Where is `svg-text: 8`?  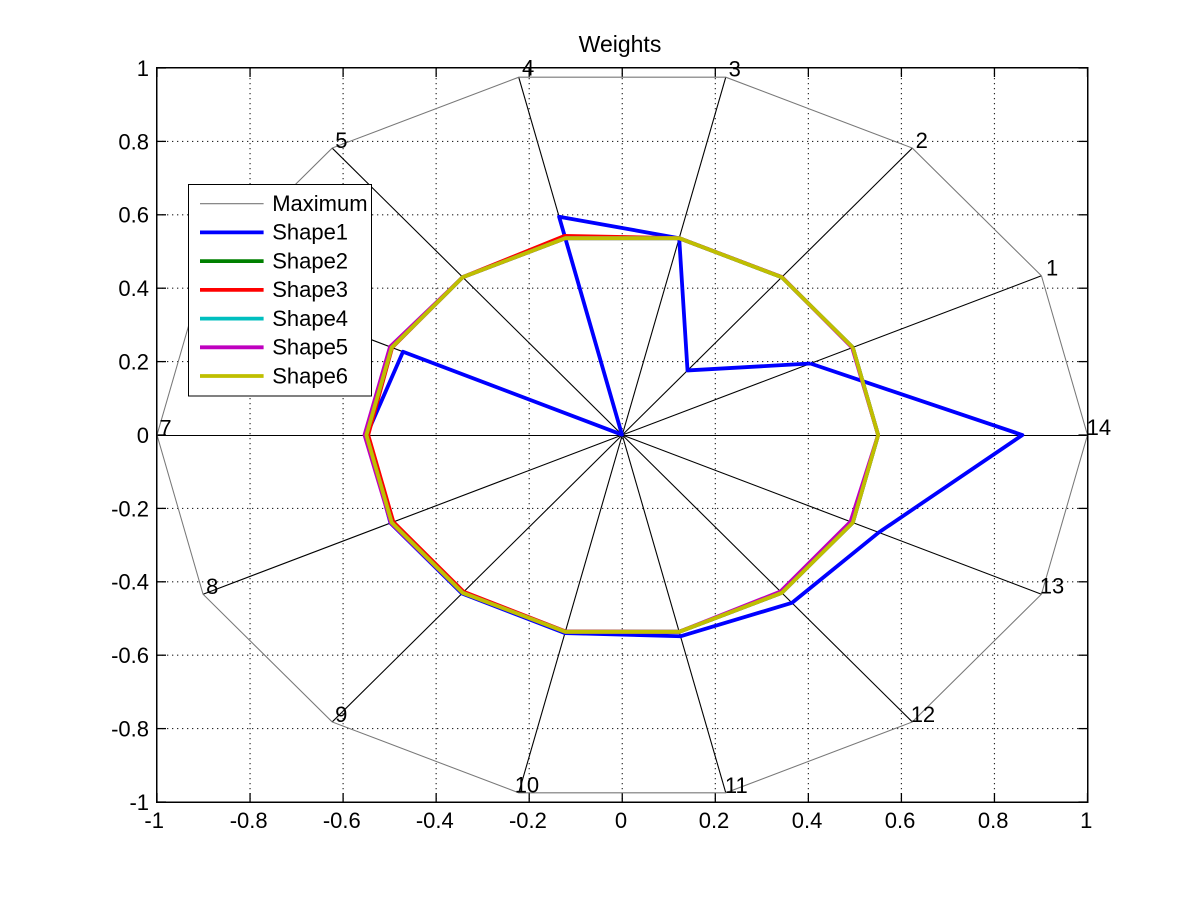 svg-text: 8 is located at coordinates (212, 586).